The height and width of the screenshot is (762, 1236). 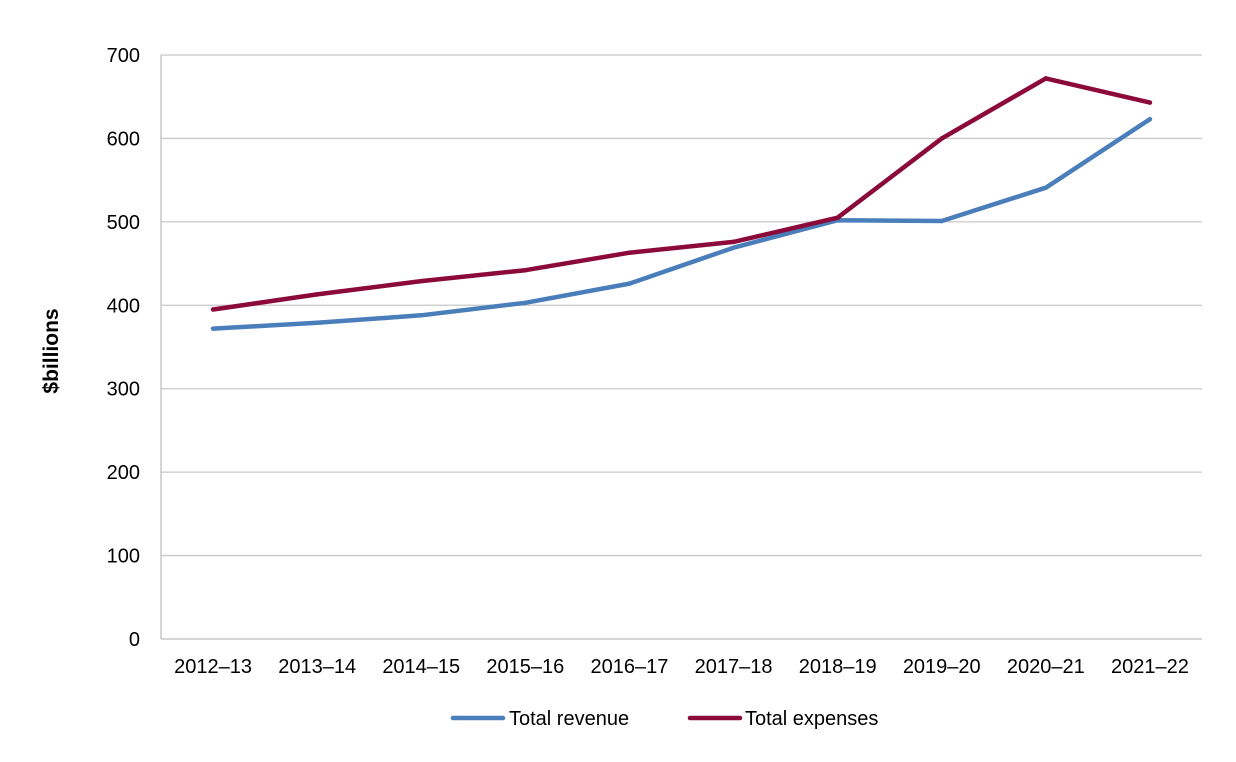 What do you see at coordinates (123, 223) in the screenshot?
I see `y-tick-label: 500` at bounding box center [123, 223].